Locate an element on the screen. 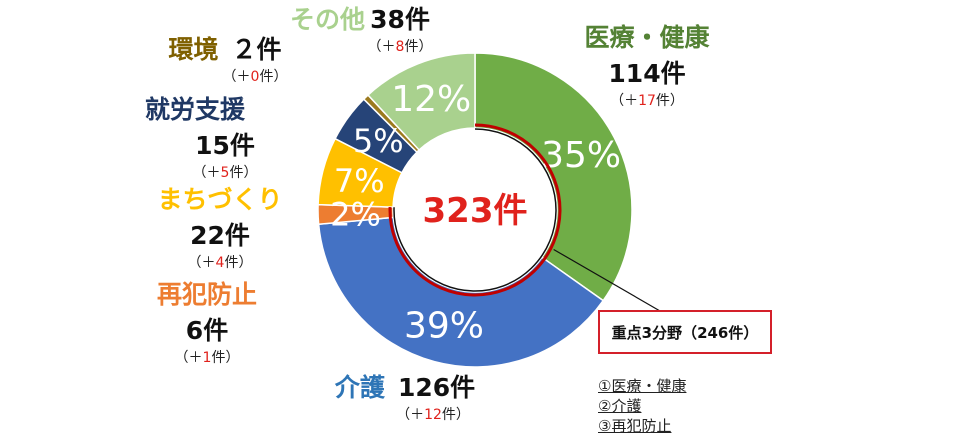 Image resolution: width=976 pixels, height=446 pixels. category-count: 22件 is located at coordinates (220, 235).